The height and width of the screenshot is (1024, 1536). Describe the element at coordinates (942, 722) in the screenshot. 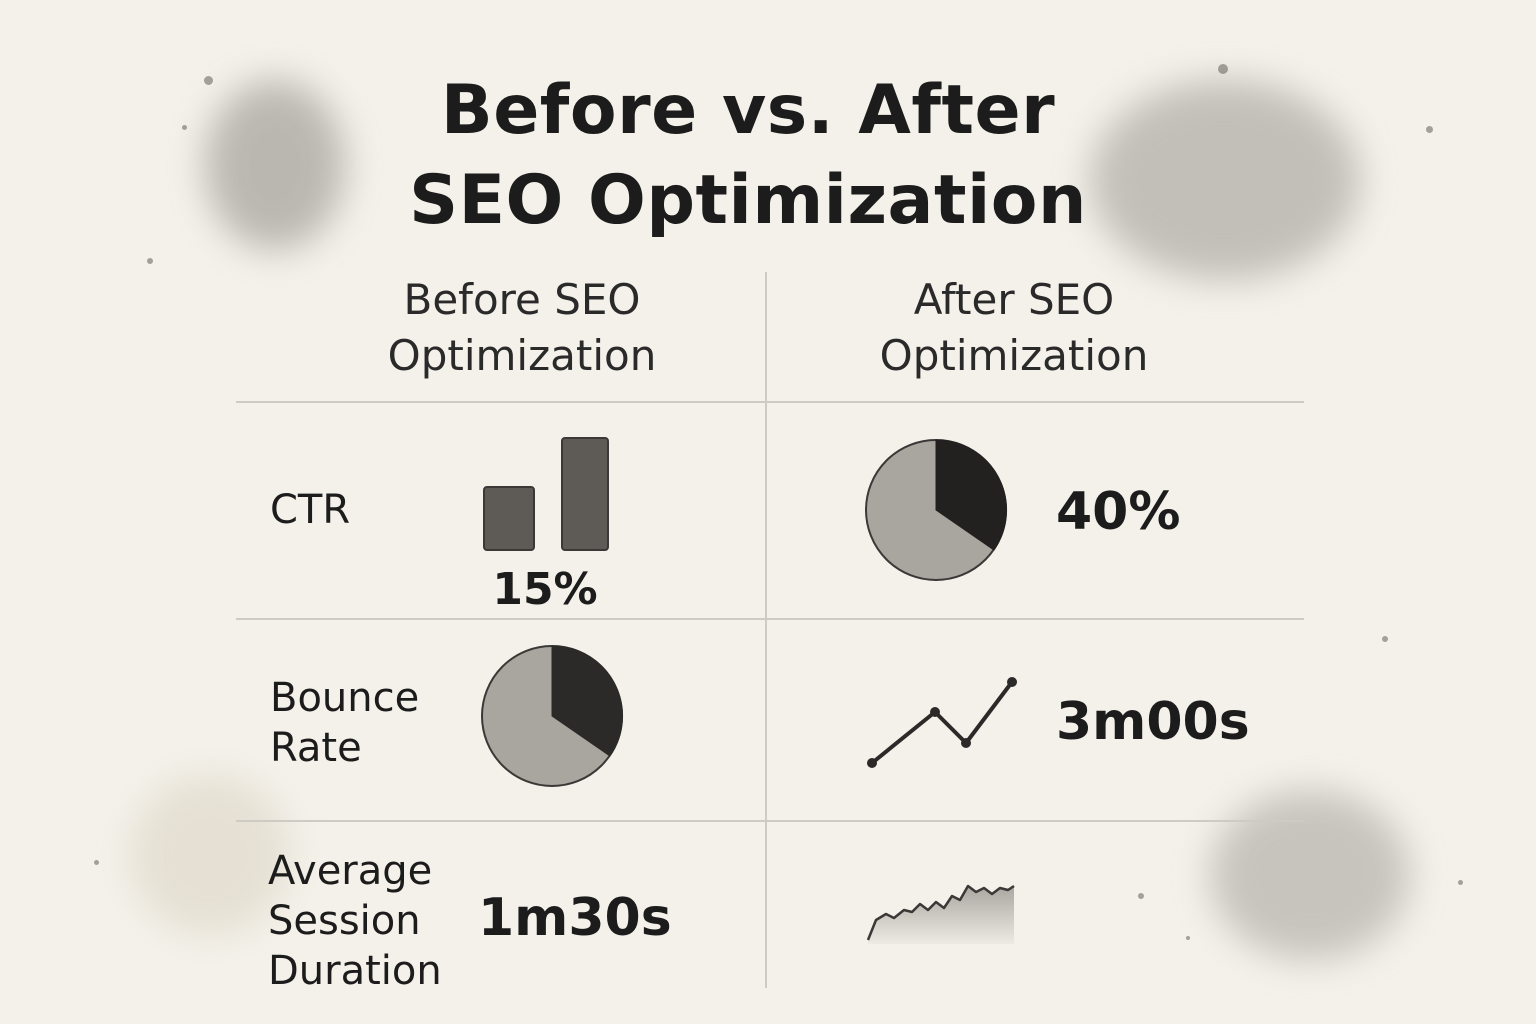

I see `line-chart-icon` at that location.